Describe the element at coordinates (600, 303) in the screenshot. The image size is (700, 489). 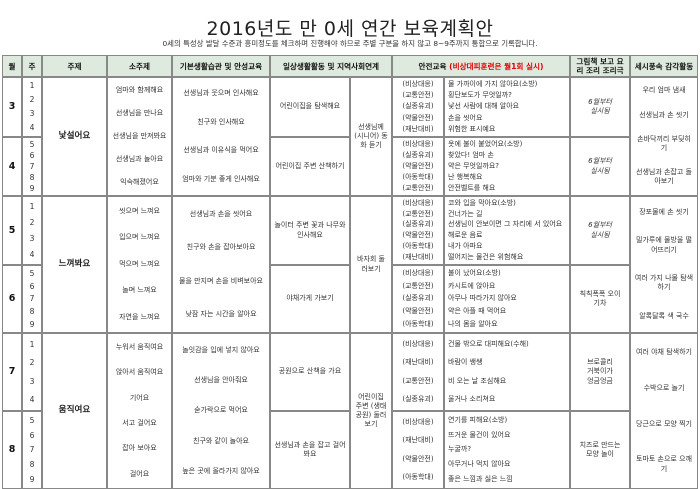
I see `picture-book-item: 기차` at that location.